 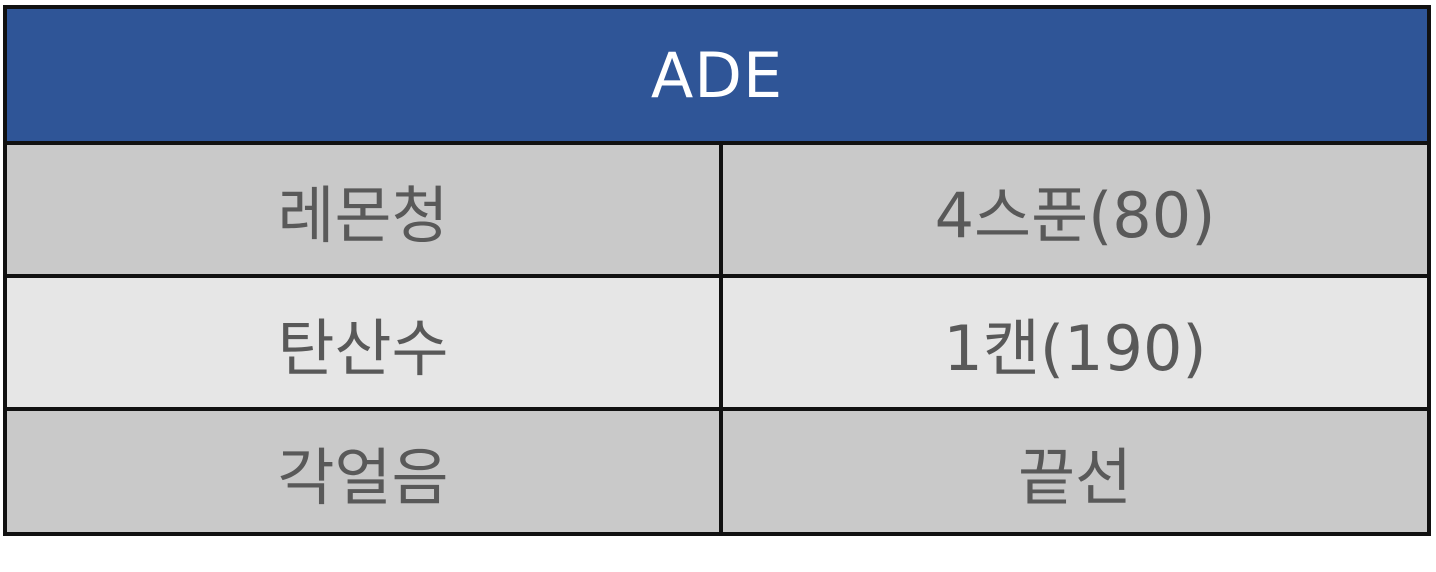 I want to click on ingredient-cell: 레몬청, so click(x=363, y=209).